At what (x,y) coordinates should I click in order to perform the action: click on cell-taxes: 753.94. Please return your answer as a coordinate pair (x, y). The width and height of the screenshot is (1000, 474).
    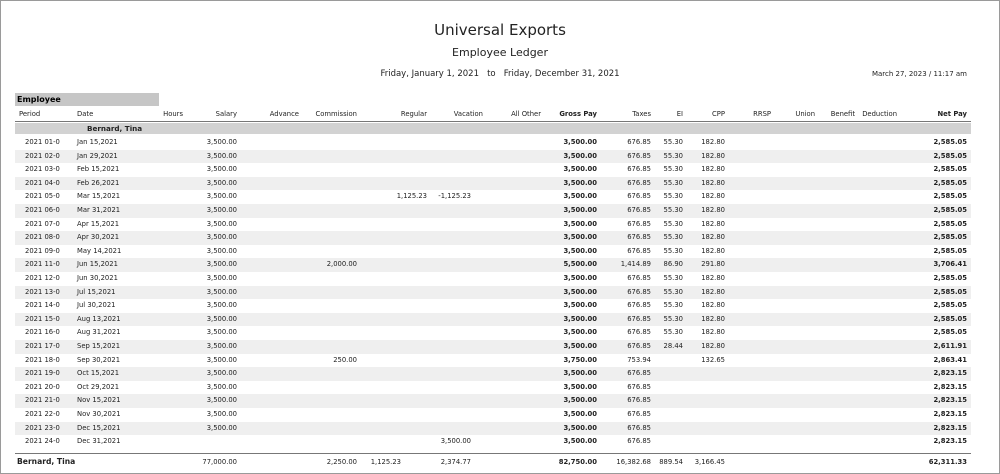
    Looking at the image, I should click on (639, 359).